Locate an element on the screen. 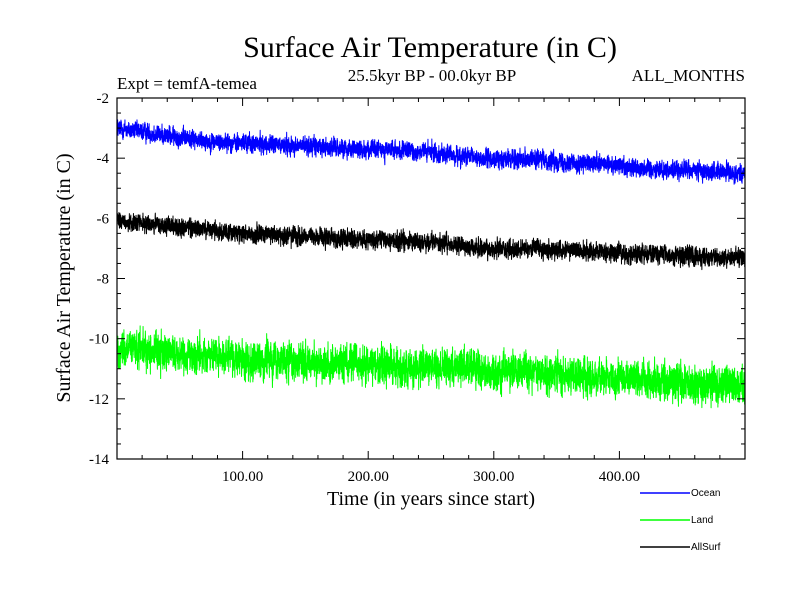 The width and height of the screenshot is (800, 600). legend-label-allsurf: AllSurf is located at coordinates (706, 547).